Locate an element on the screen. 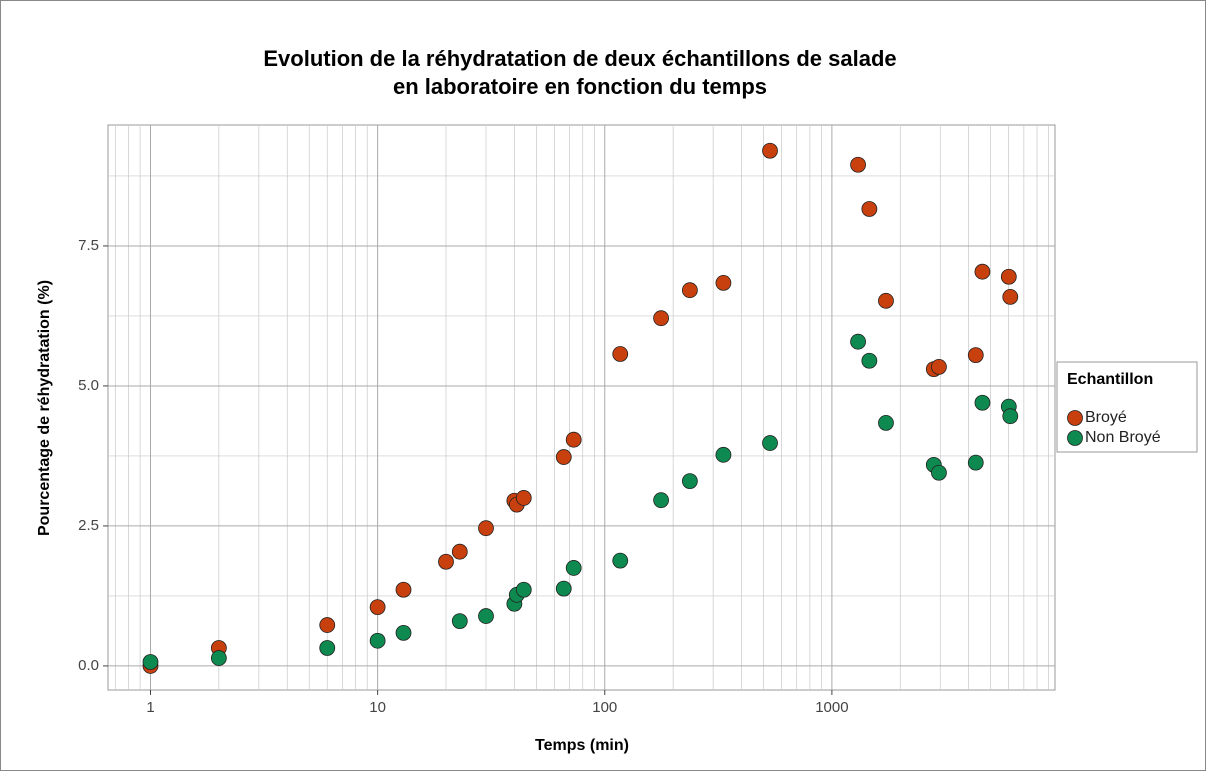  x-tick-label: 1000 is located at coordinates (831, 707).